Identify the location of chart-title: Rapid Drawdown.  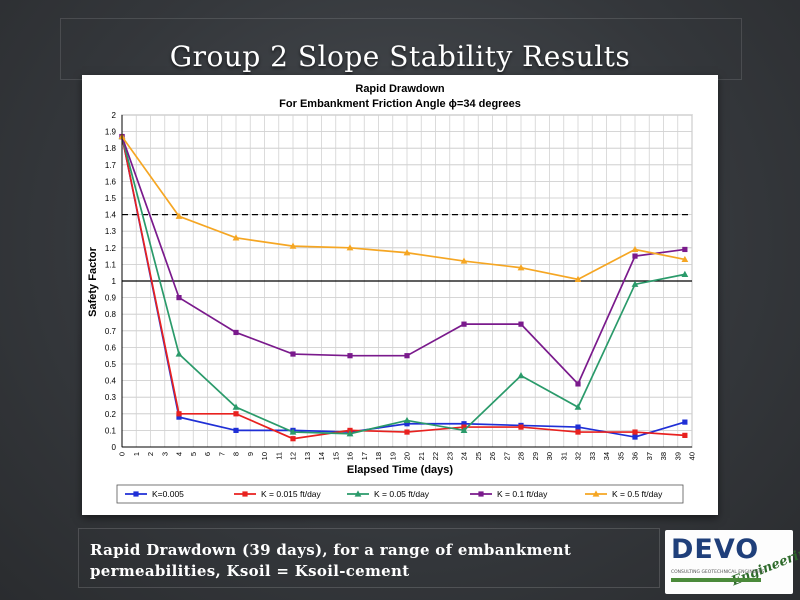
(400, 89).